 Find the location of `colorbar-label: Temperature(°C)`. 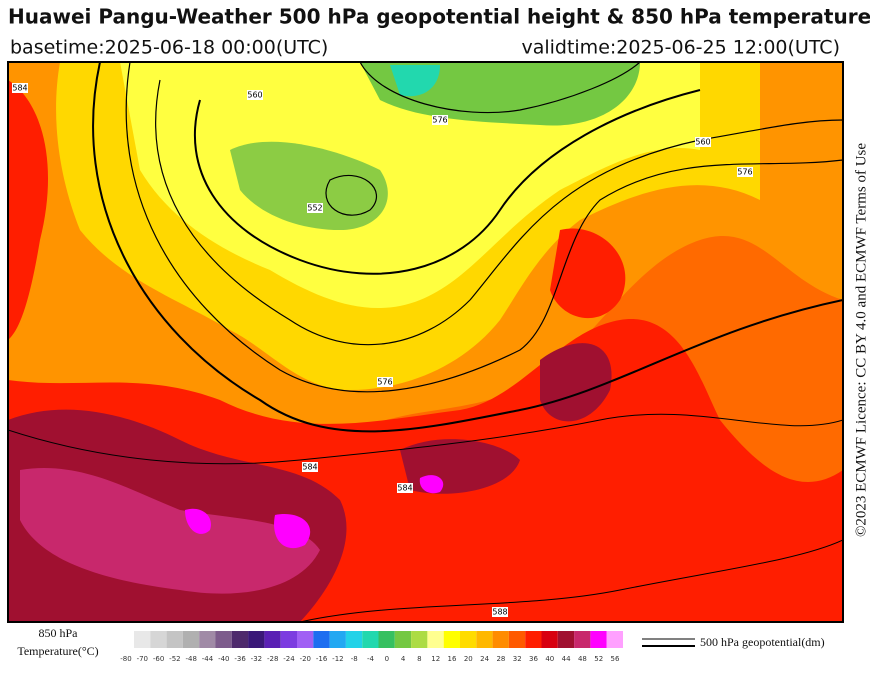

colorbar-label: Temperature(°C) is located at coordinates (57, 651).